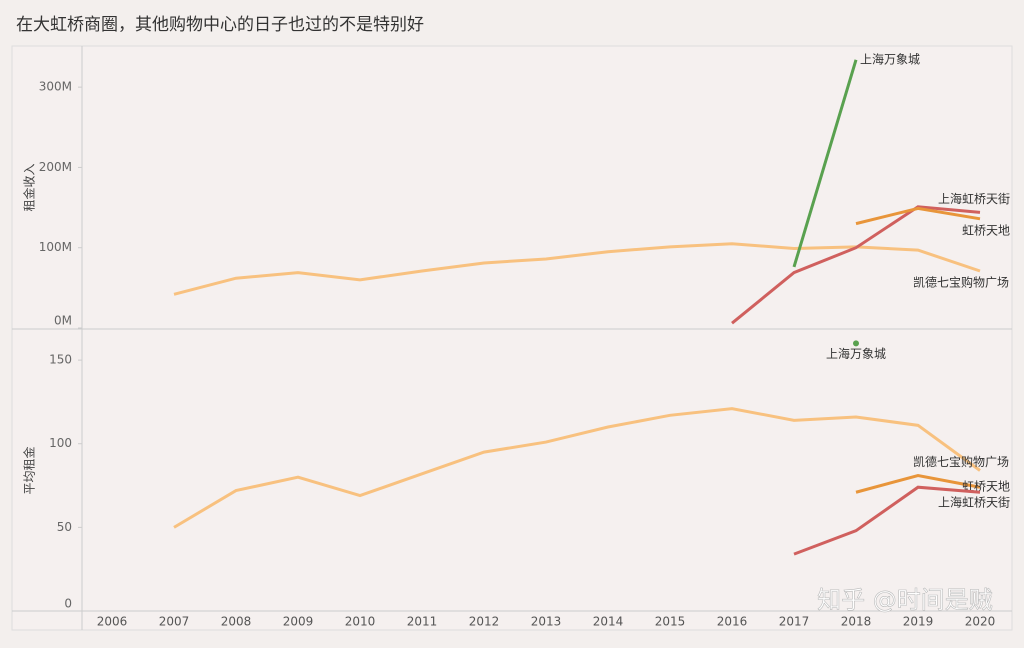 The image size is (1024, 648). Describe the element at coordinates (732, 622) in the screenshot. I see `x-tick-label: 2016` at that location.